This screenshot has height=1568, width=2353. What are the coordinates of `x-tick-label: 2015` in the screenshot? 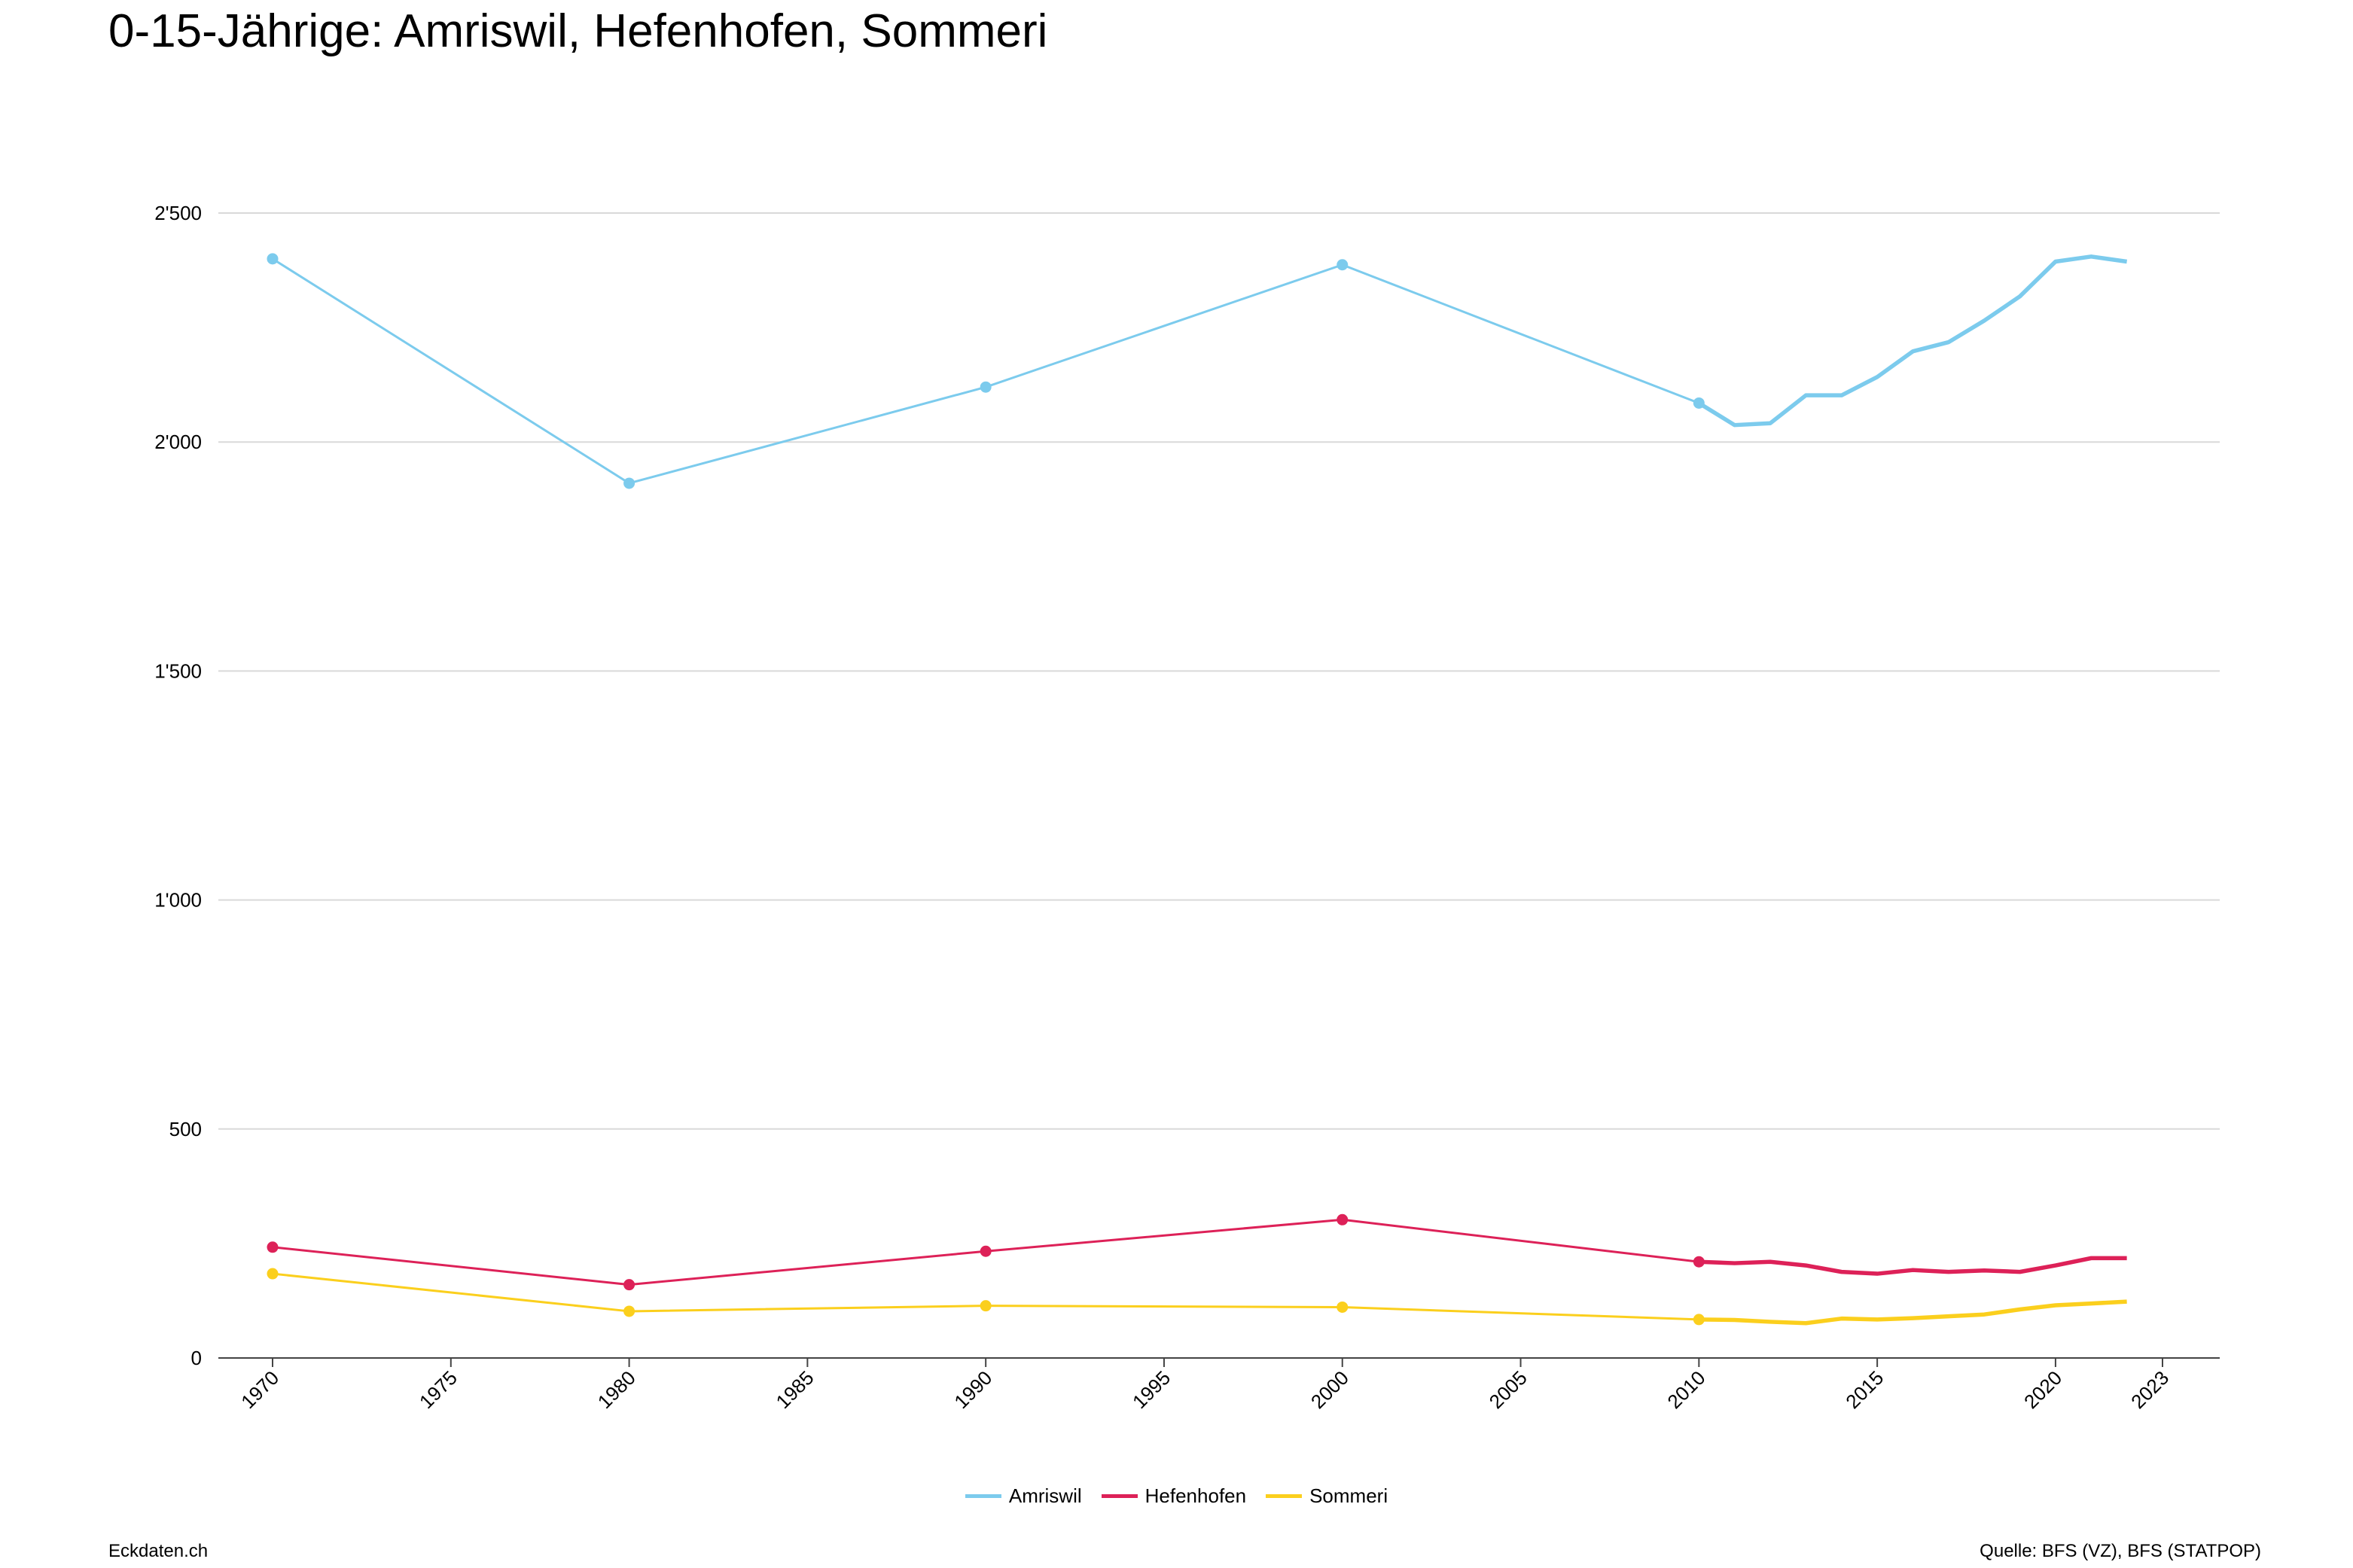 It's located at (1864, 1389).